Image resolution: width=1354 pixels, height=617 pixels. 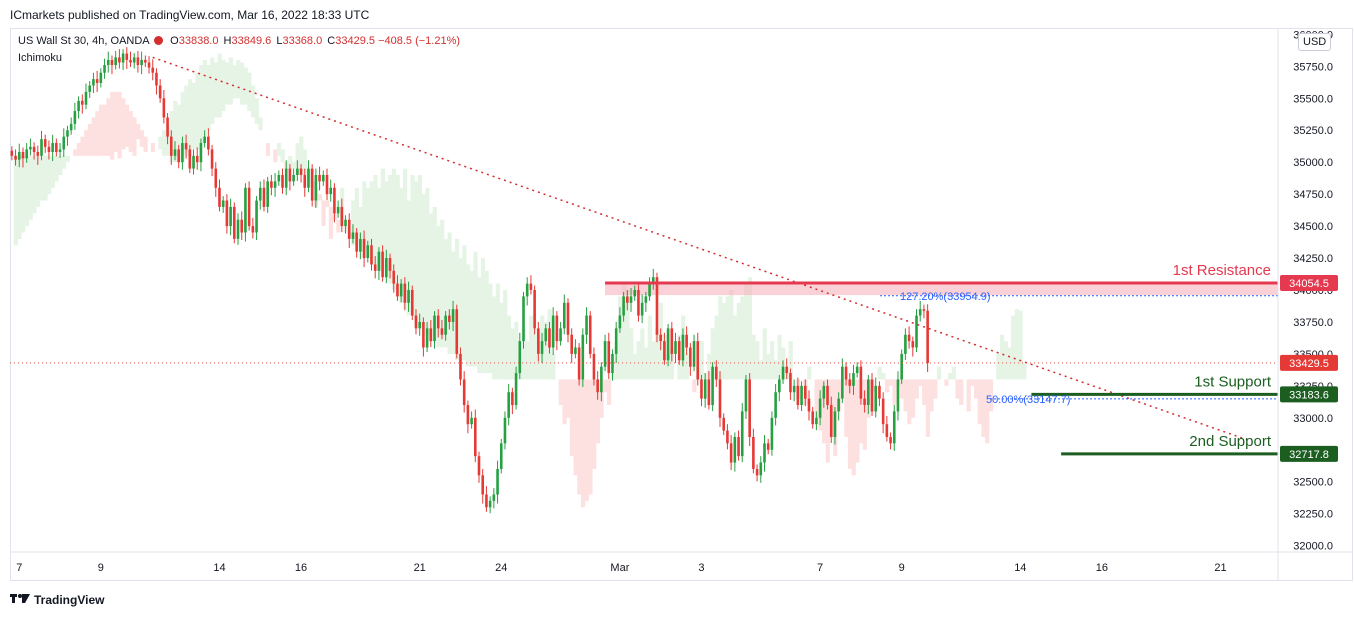 I want to click on low-label: L, so click(x=279, y=41).